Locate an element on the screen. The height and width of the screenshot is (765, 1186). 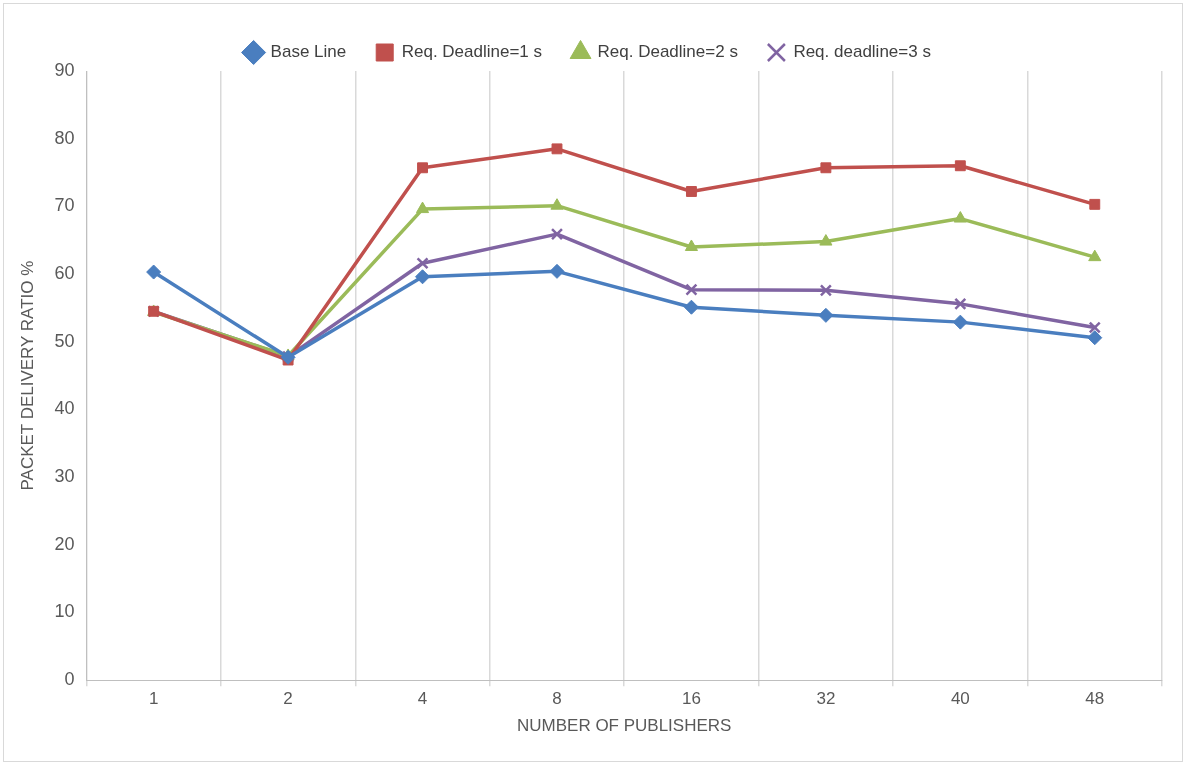
y-tick-label: 60 is located at coordinates (64, 273).